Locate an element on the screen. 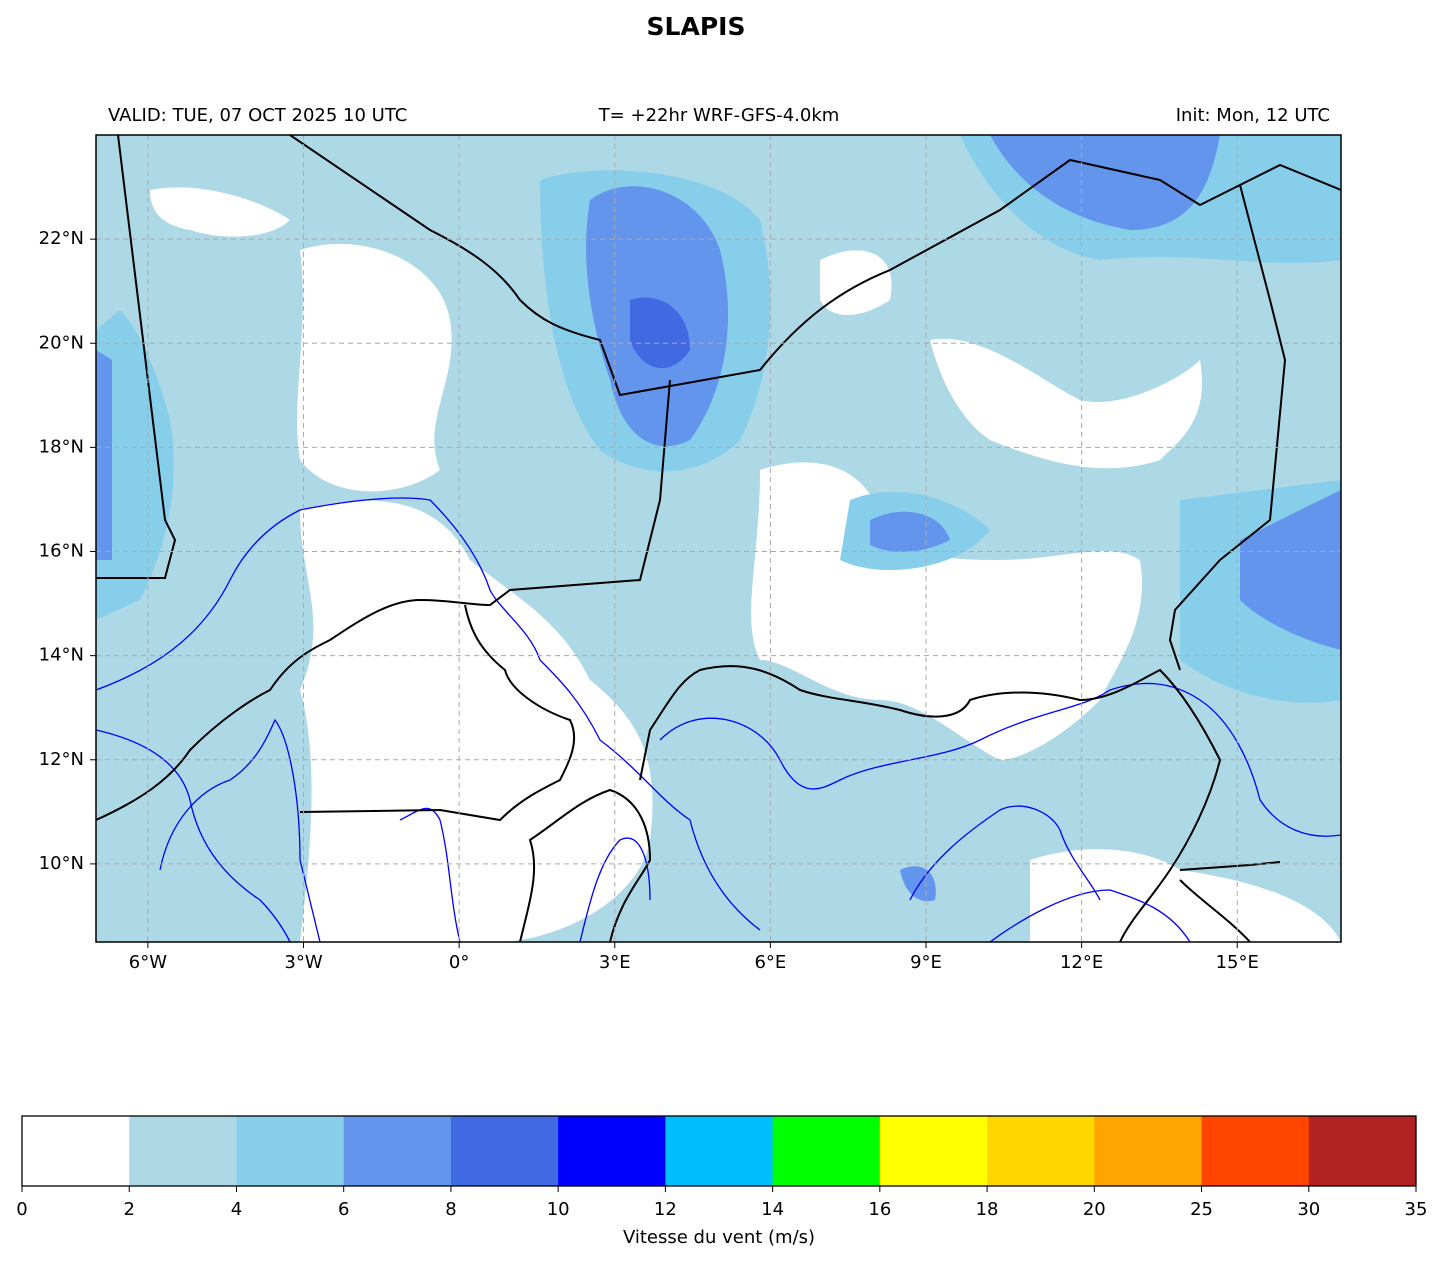 Image resolution: width=1444 pixels, height=1268 pixels. y-tick-label: 22°N is located at coordinates (61, 238).